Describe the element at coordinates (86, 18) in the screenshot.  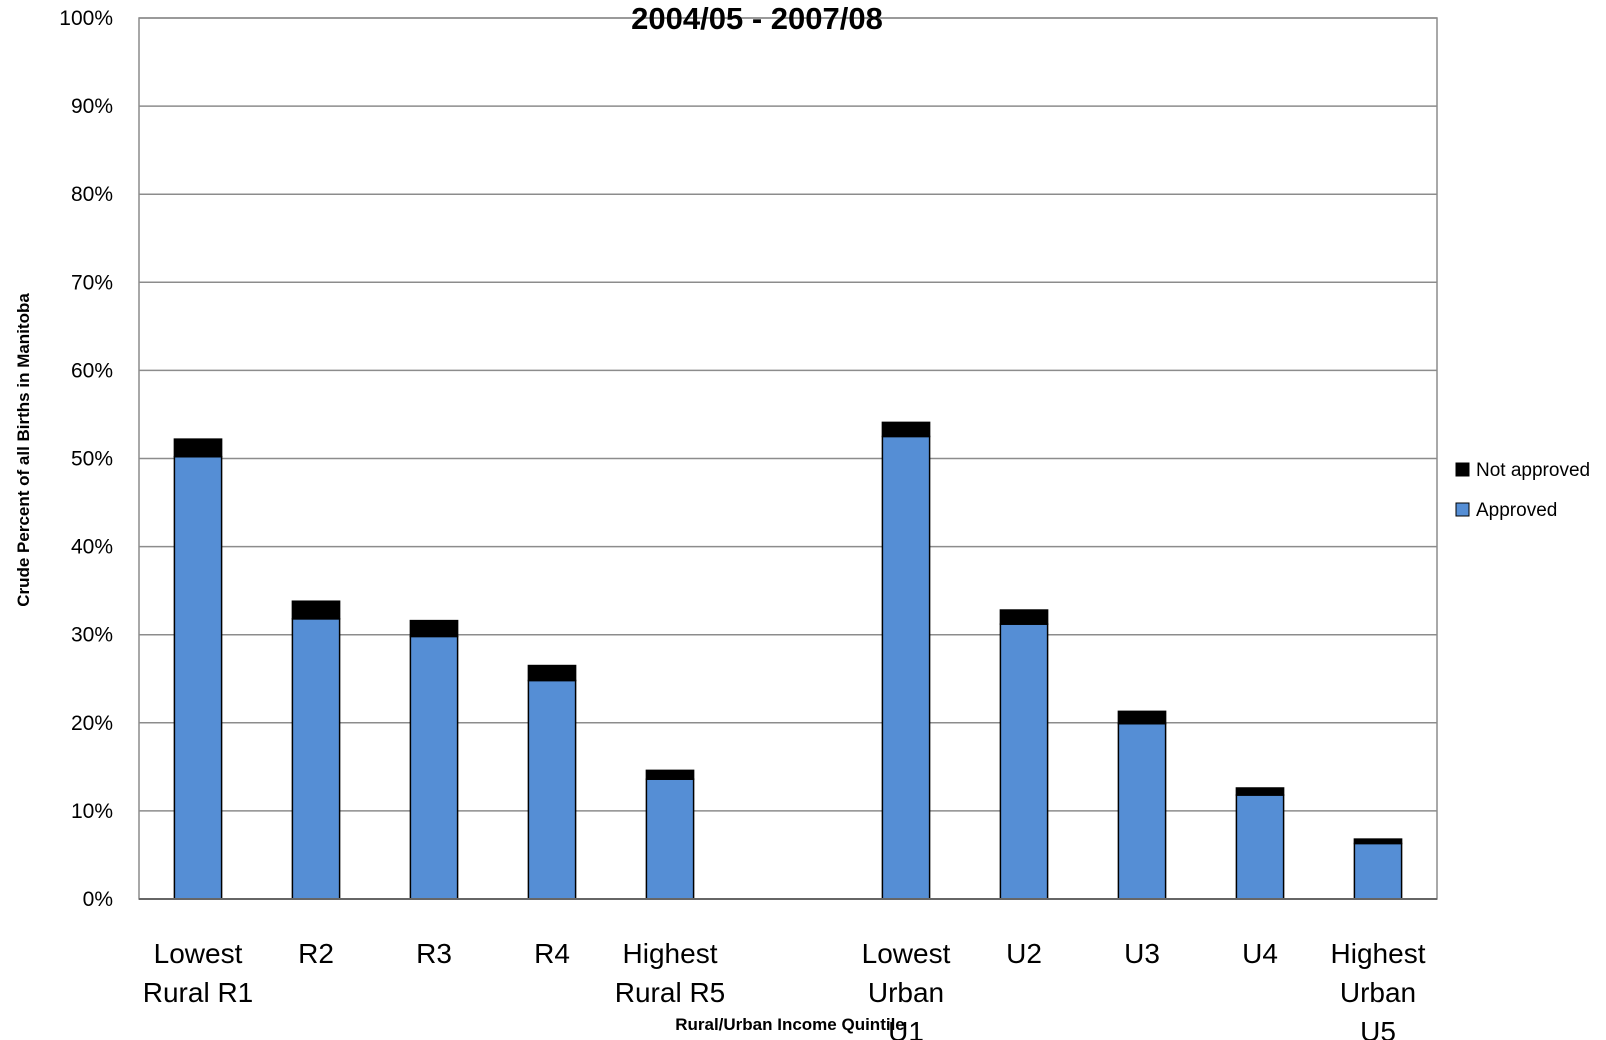
I see `y-tick-label: 100%` at that location.